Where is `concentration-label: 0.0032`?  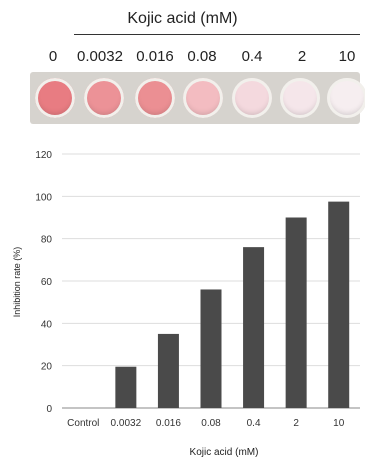 concentration-label: 0.0032 is located at coordinates (100, 56).